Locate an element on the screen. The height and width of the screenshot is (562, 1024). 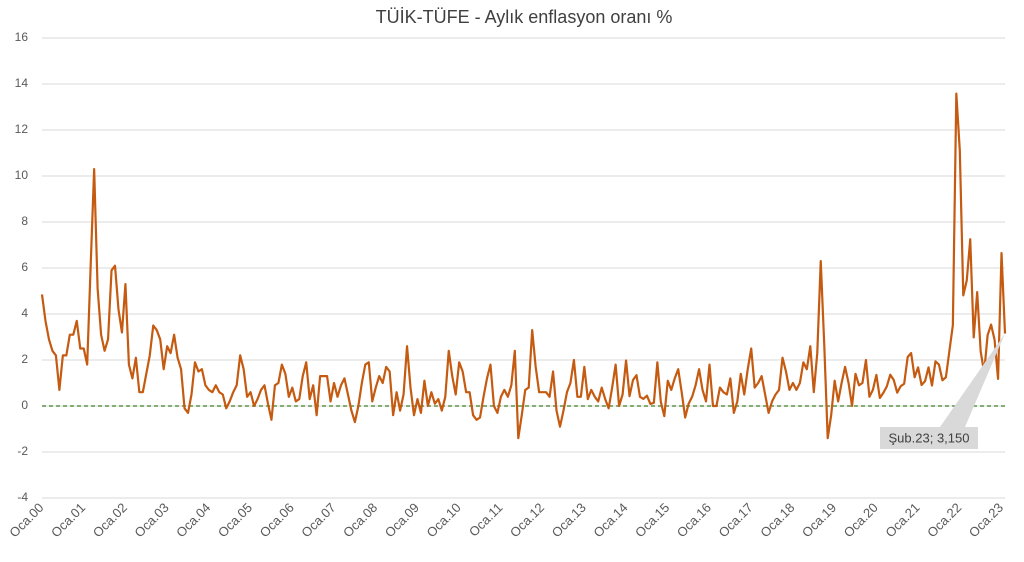
x-tick-label: Oca.14 is located at coordinates (610, 520).